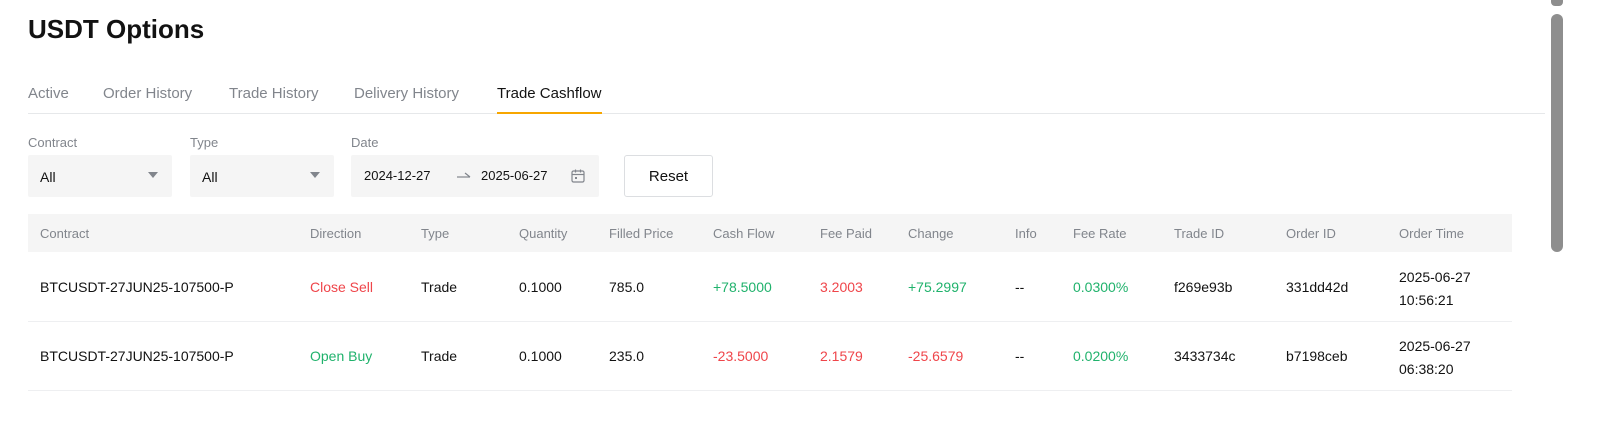 The height and width of the screenshot is (439, 1621). Describe the element at coordinates (1432, 233) in the screenshot. I see `column-header-order-time: Order Time` at that location.